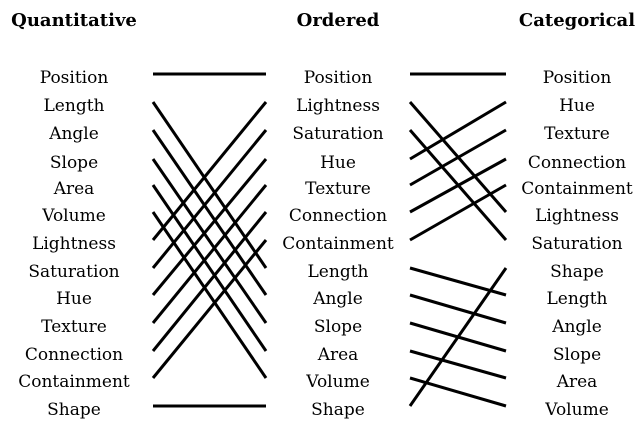 The image size is (639, 433). I want to click on column-title-ordered: Ordered, so click(338, 20).